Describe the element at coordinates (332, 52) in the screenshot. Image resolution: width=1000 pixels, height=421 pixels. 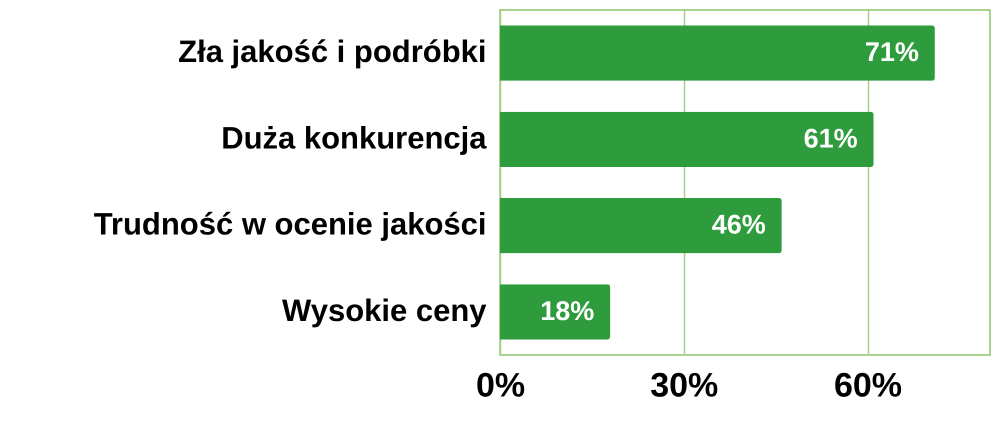
I see `y-tick-label: Zła jakość i podróbki` at that location.